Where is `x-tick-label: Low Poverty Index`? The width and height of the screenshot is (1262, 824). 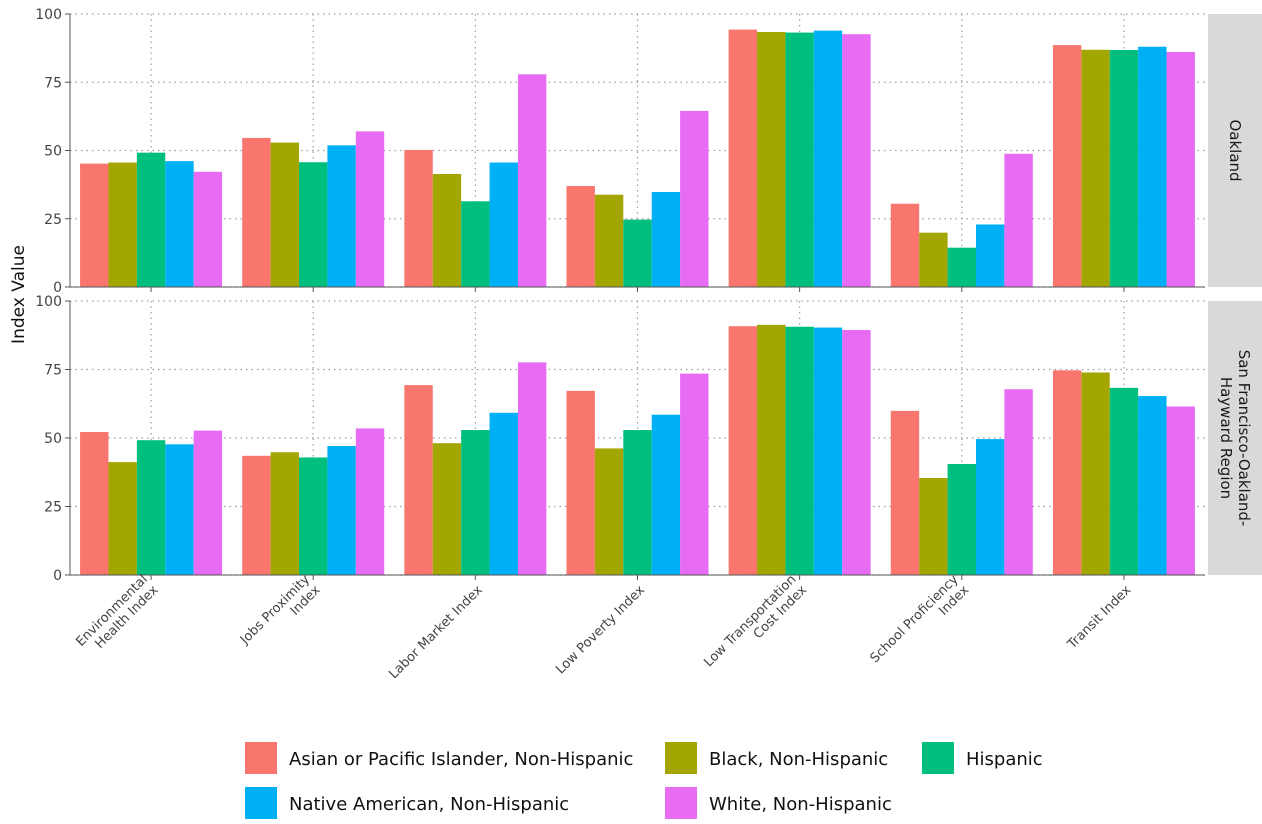
x-tick-label: Low Poverty Index is located at coordinates (600, 630).